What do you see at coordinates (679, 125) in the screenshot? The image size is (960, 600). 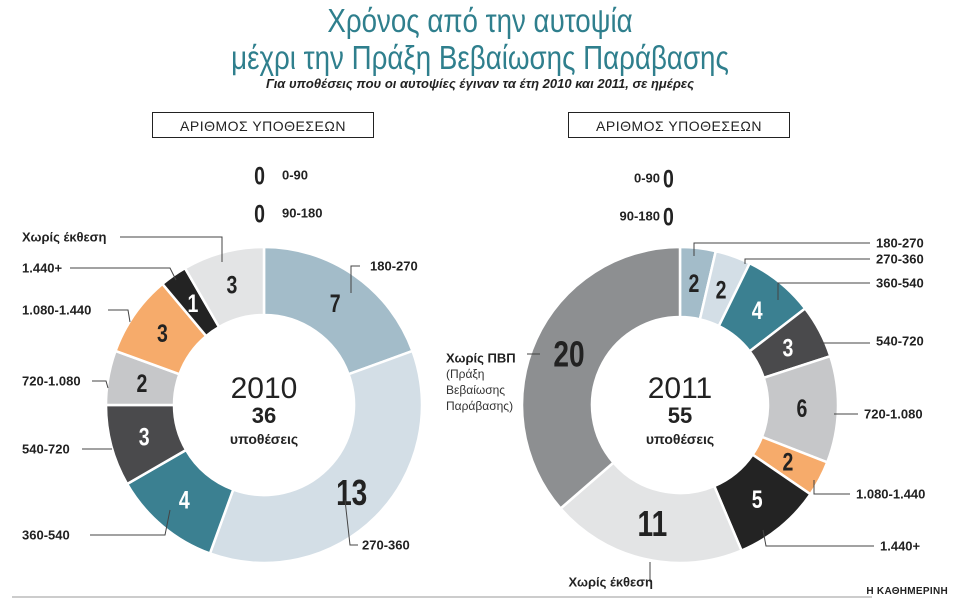 I see `box-label-2011: ΑΡΙΘΜΟΣ ΥΠΟΘΕΣΕΩΝ` at bounding box center [679, 125].